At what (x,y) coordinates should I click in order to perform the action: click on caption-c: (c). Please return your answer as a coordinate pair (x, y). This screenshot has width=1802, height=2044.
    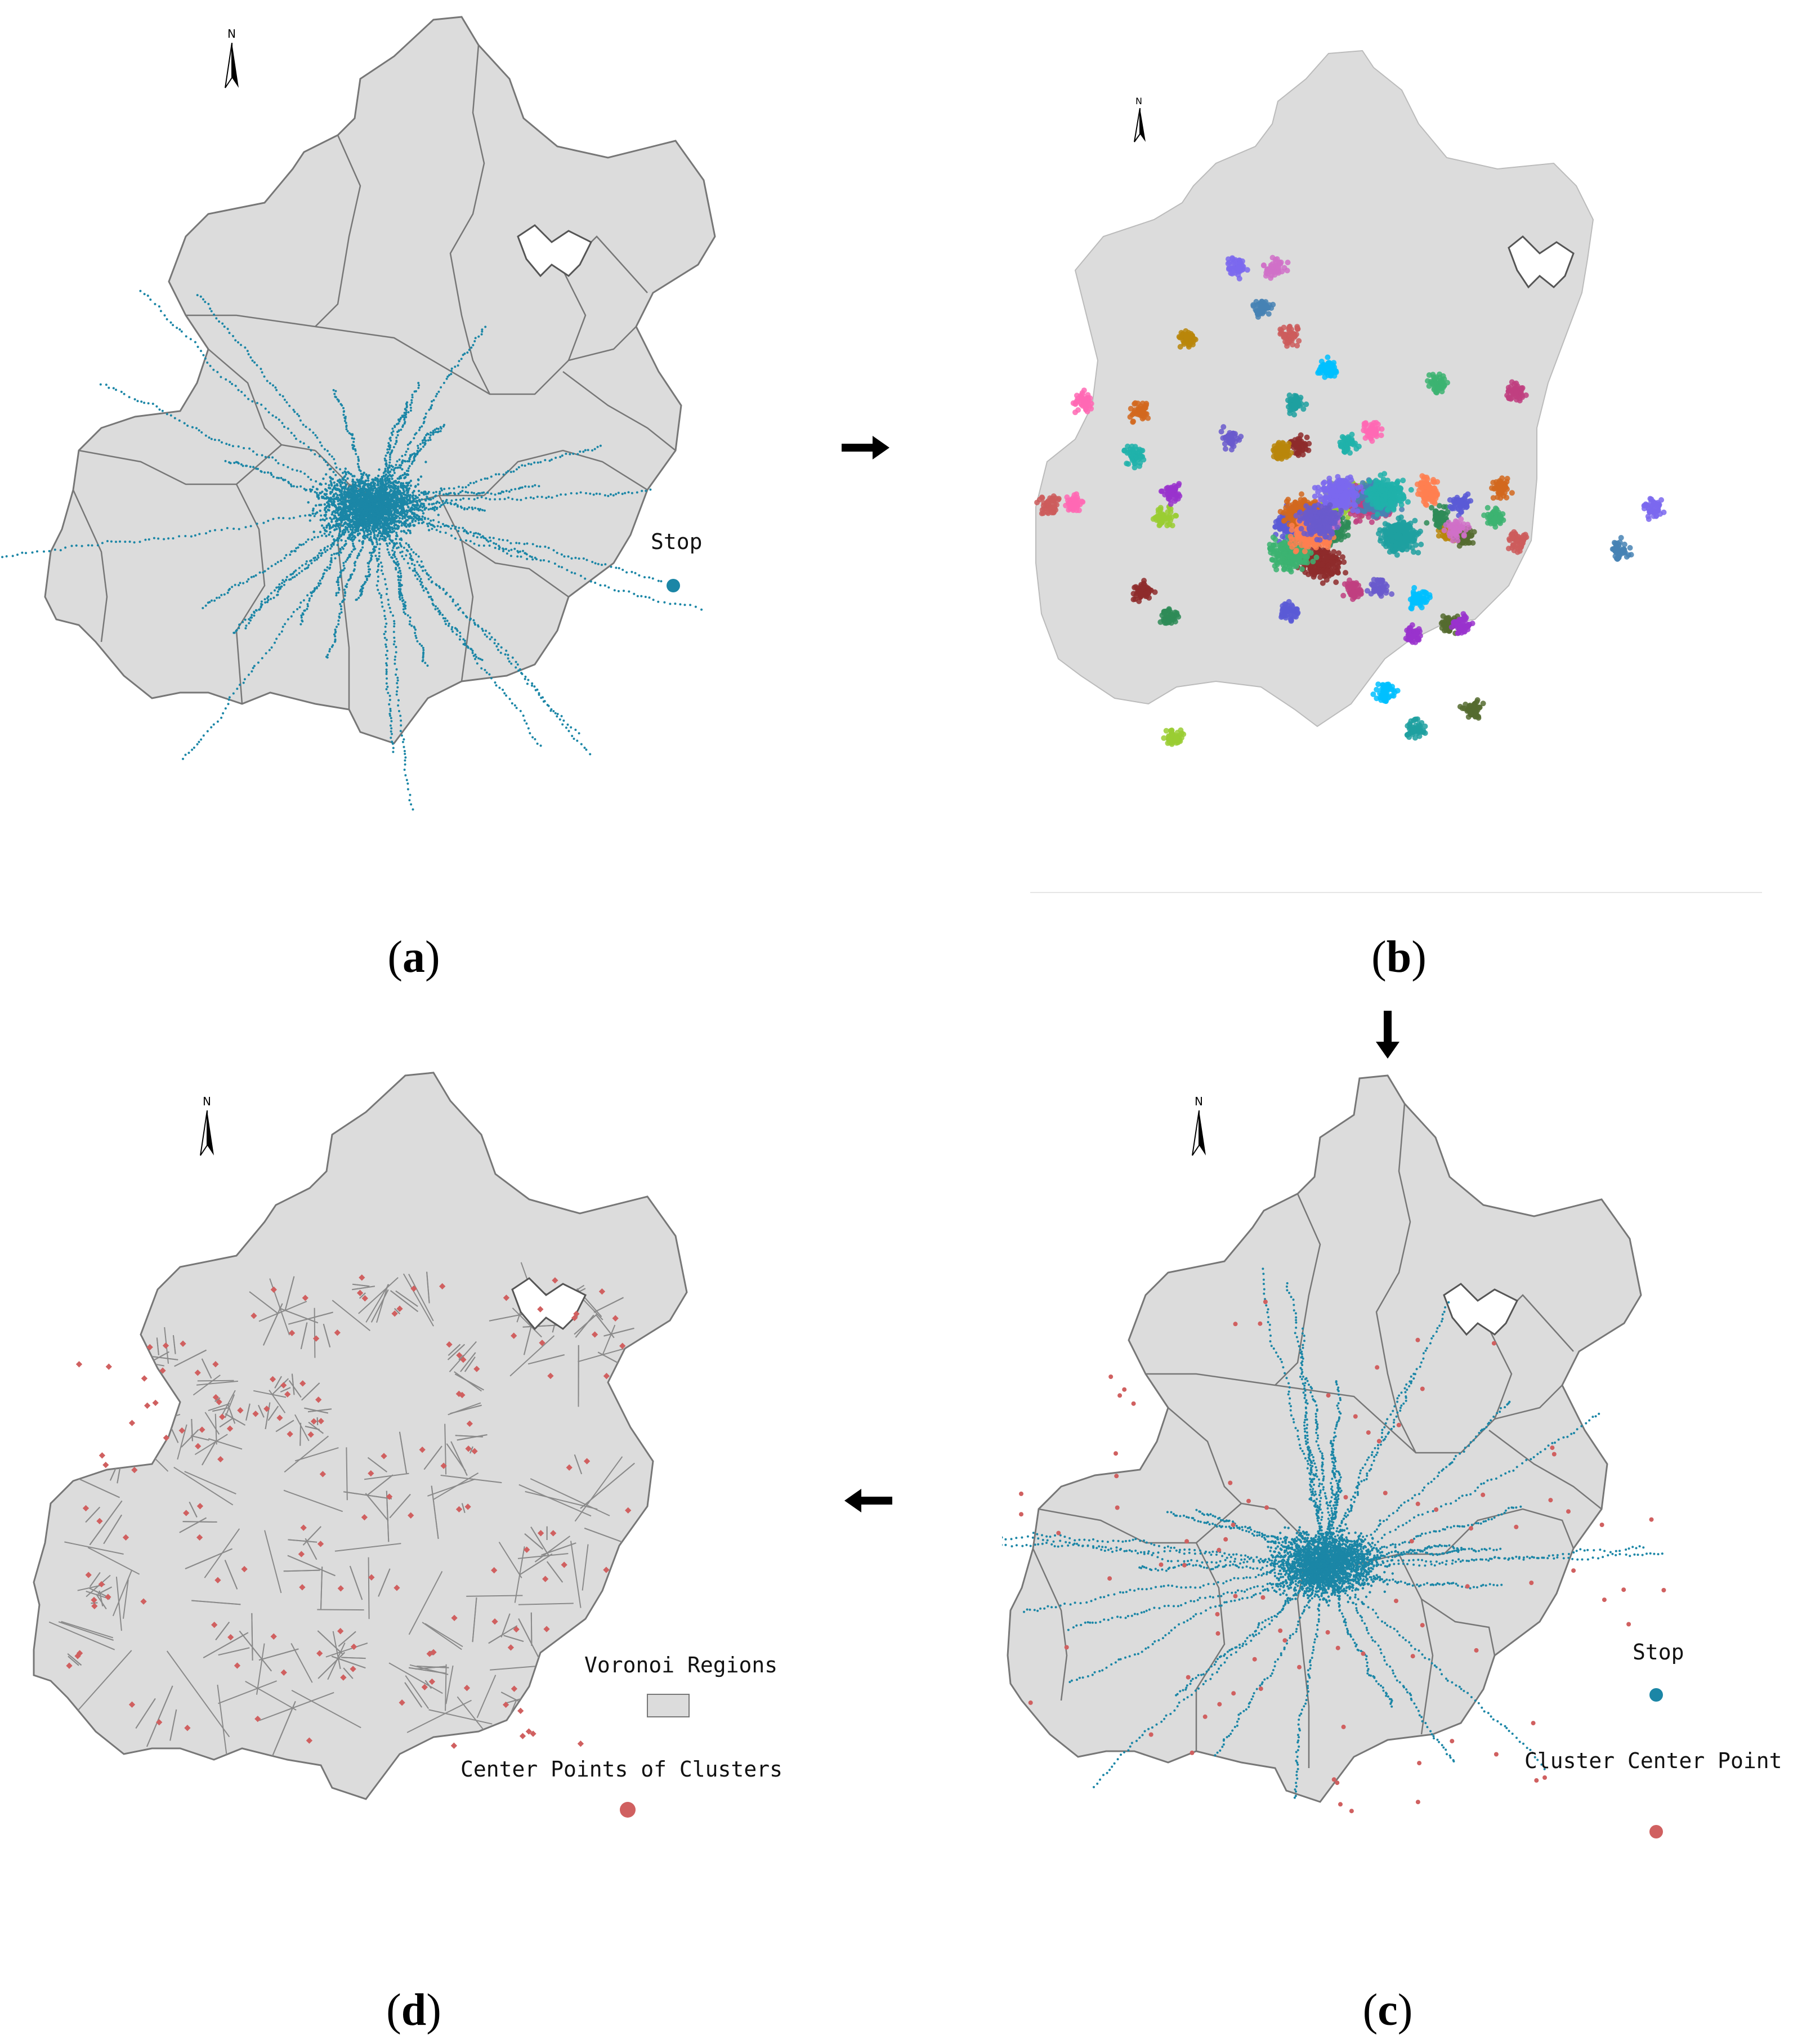
    Looking at the image, I should click on (1387, 2010).